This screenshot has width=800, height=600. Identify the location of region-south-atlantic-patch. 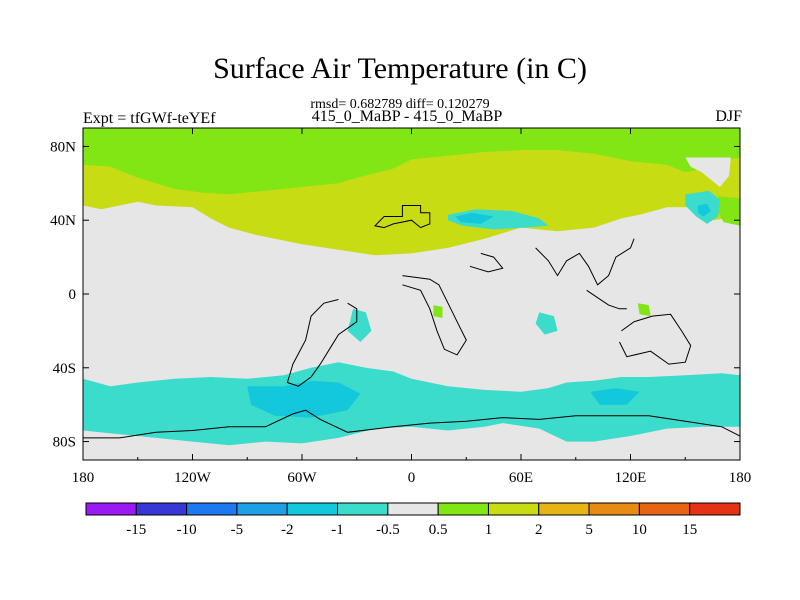
(359, 325).